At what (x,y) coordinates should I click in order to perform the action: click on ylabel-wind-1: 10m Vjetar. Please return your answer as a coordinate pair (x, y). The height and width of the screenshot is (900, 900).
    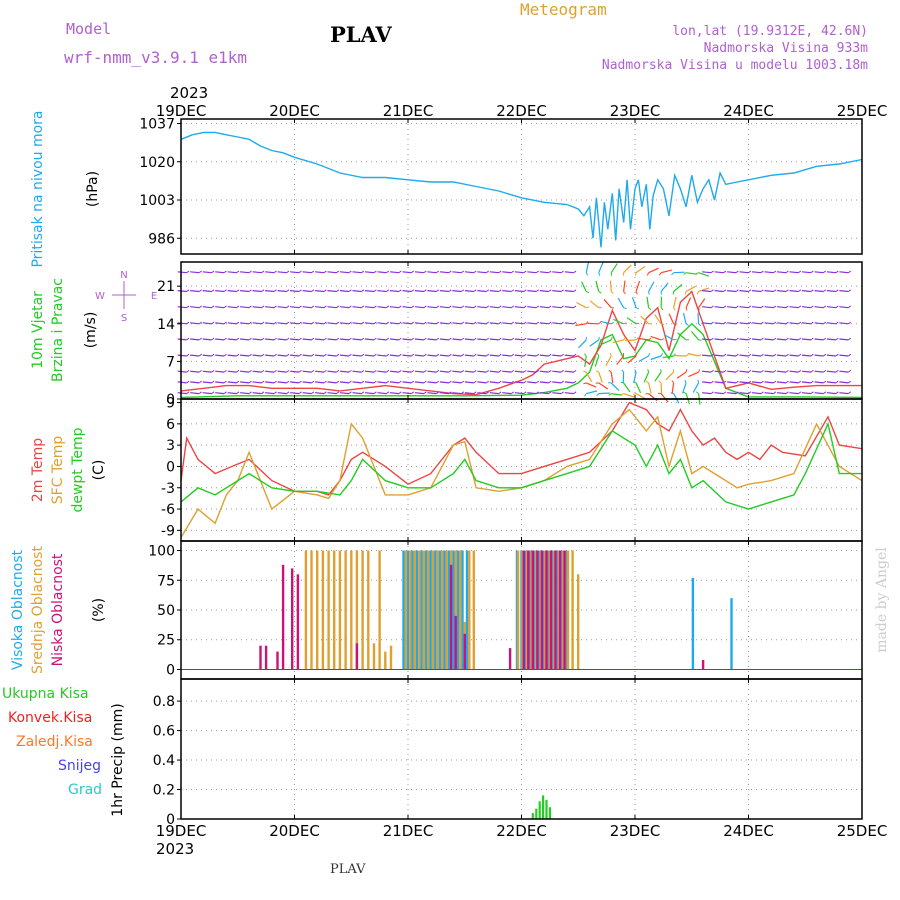
    Looking at the image, I should click on (38, 330).